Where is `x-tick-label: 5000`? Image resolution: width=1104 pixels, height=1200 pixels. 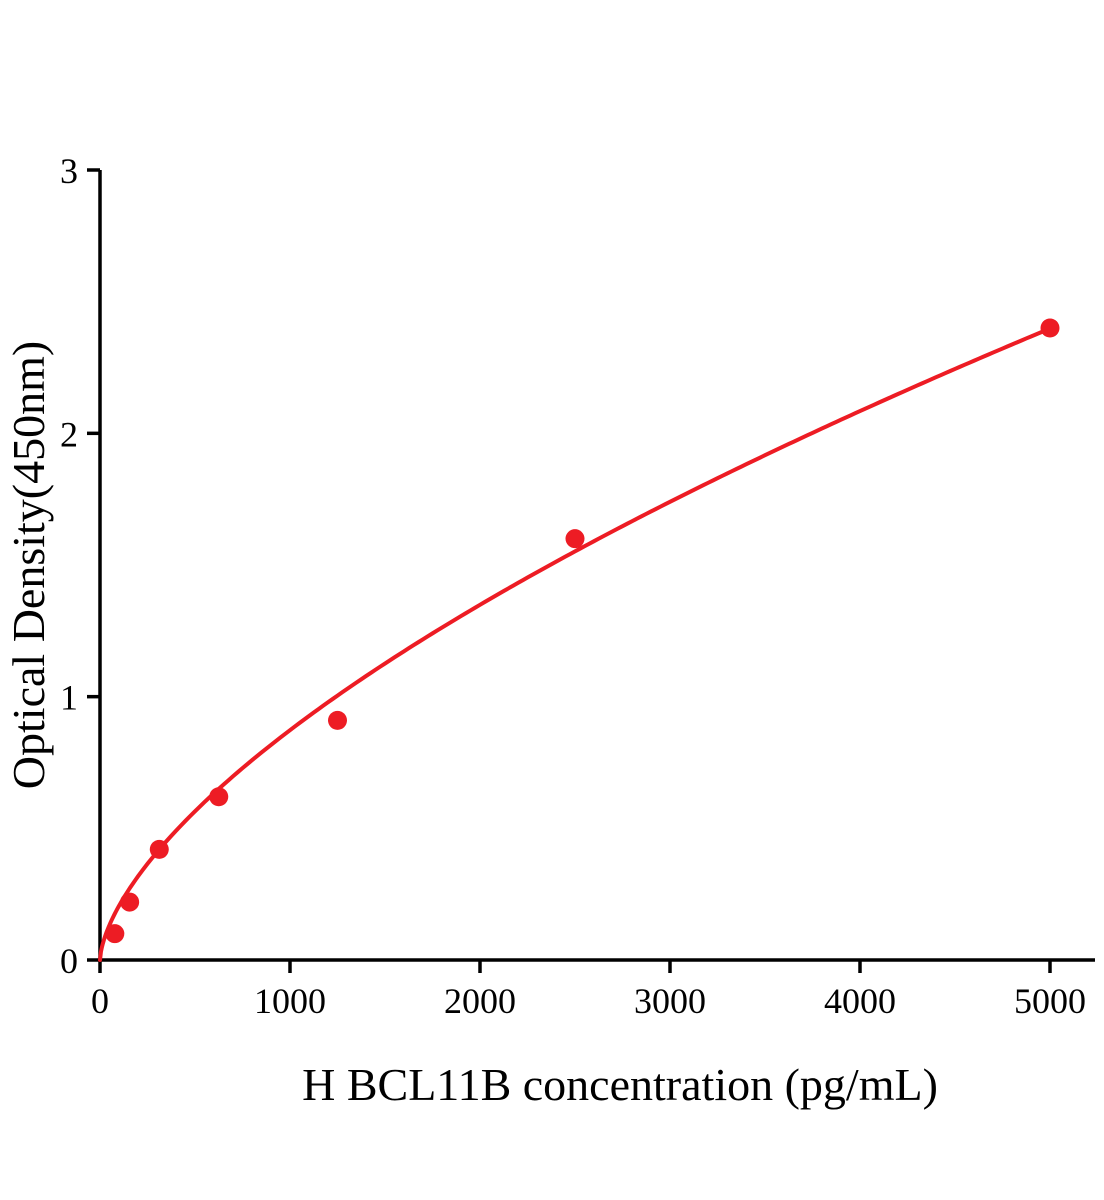
x-tick-label: 5000 is located at coordinates (1050, 1001).